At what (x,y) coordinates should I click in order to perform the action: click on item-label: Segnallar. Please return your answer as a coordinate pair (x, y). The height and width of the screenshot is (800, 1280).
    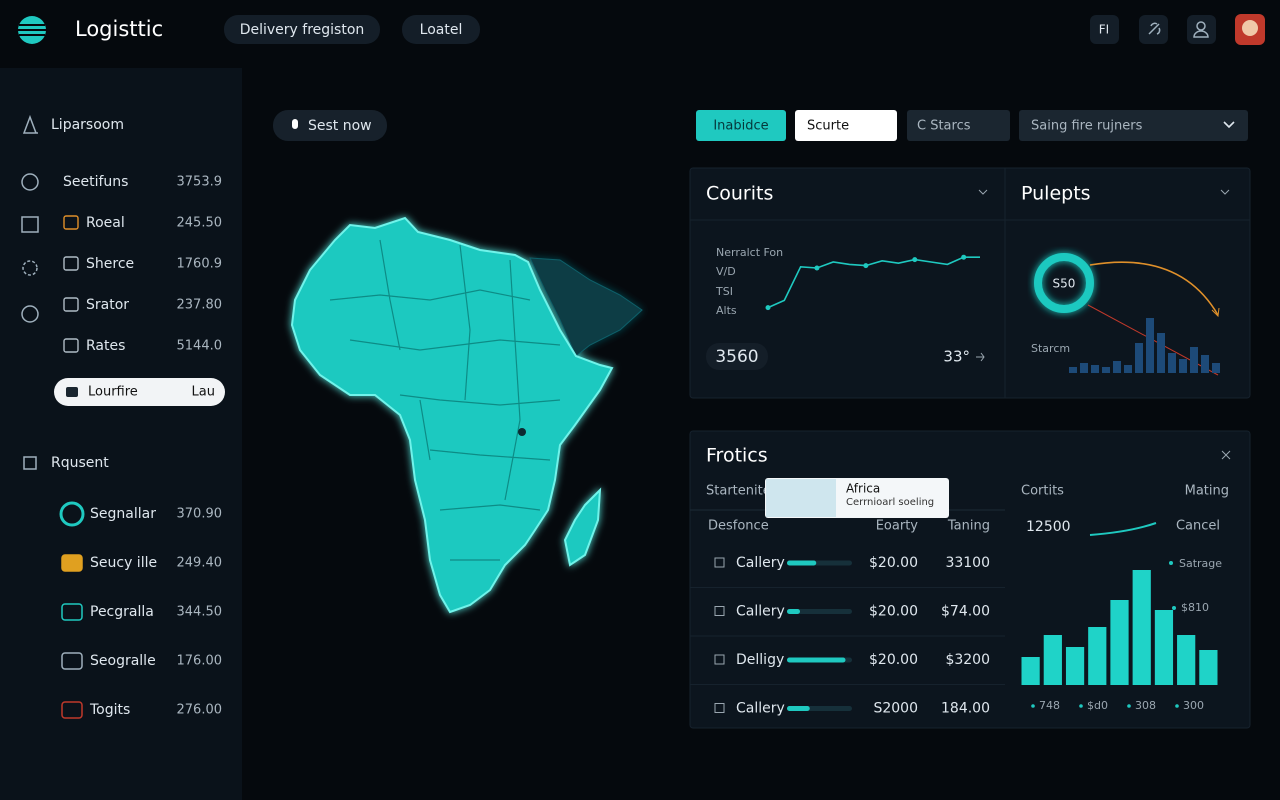
    Looking at the image, I should click on (123, 514).